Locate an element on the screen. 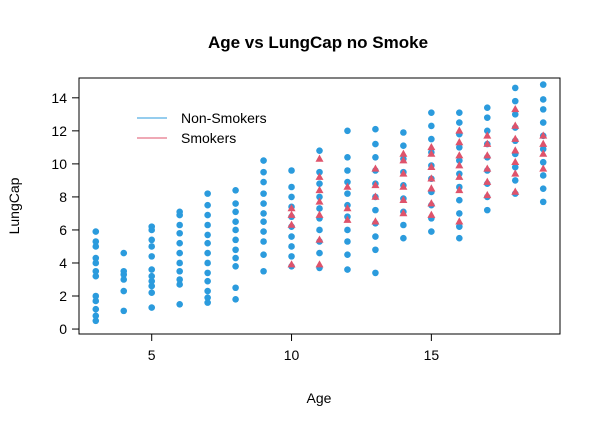  x-tick-label: 15 is located at coordinates (432, 355).